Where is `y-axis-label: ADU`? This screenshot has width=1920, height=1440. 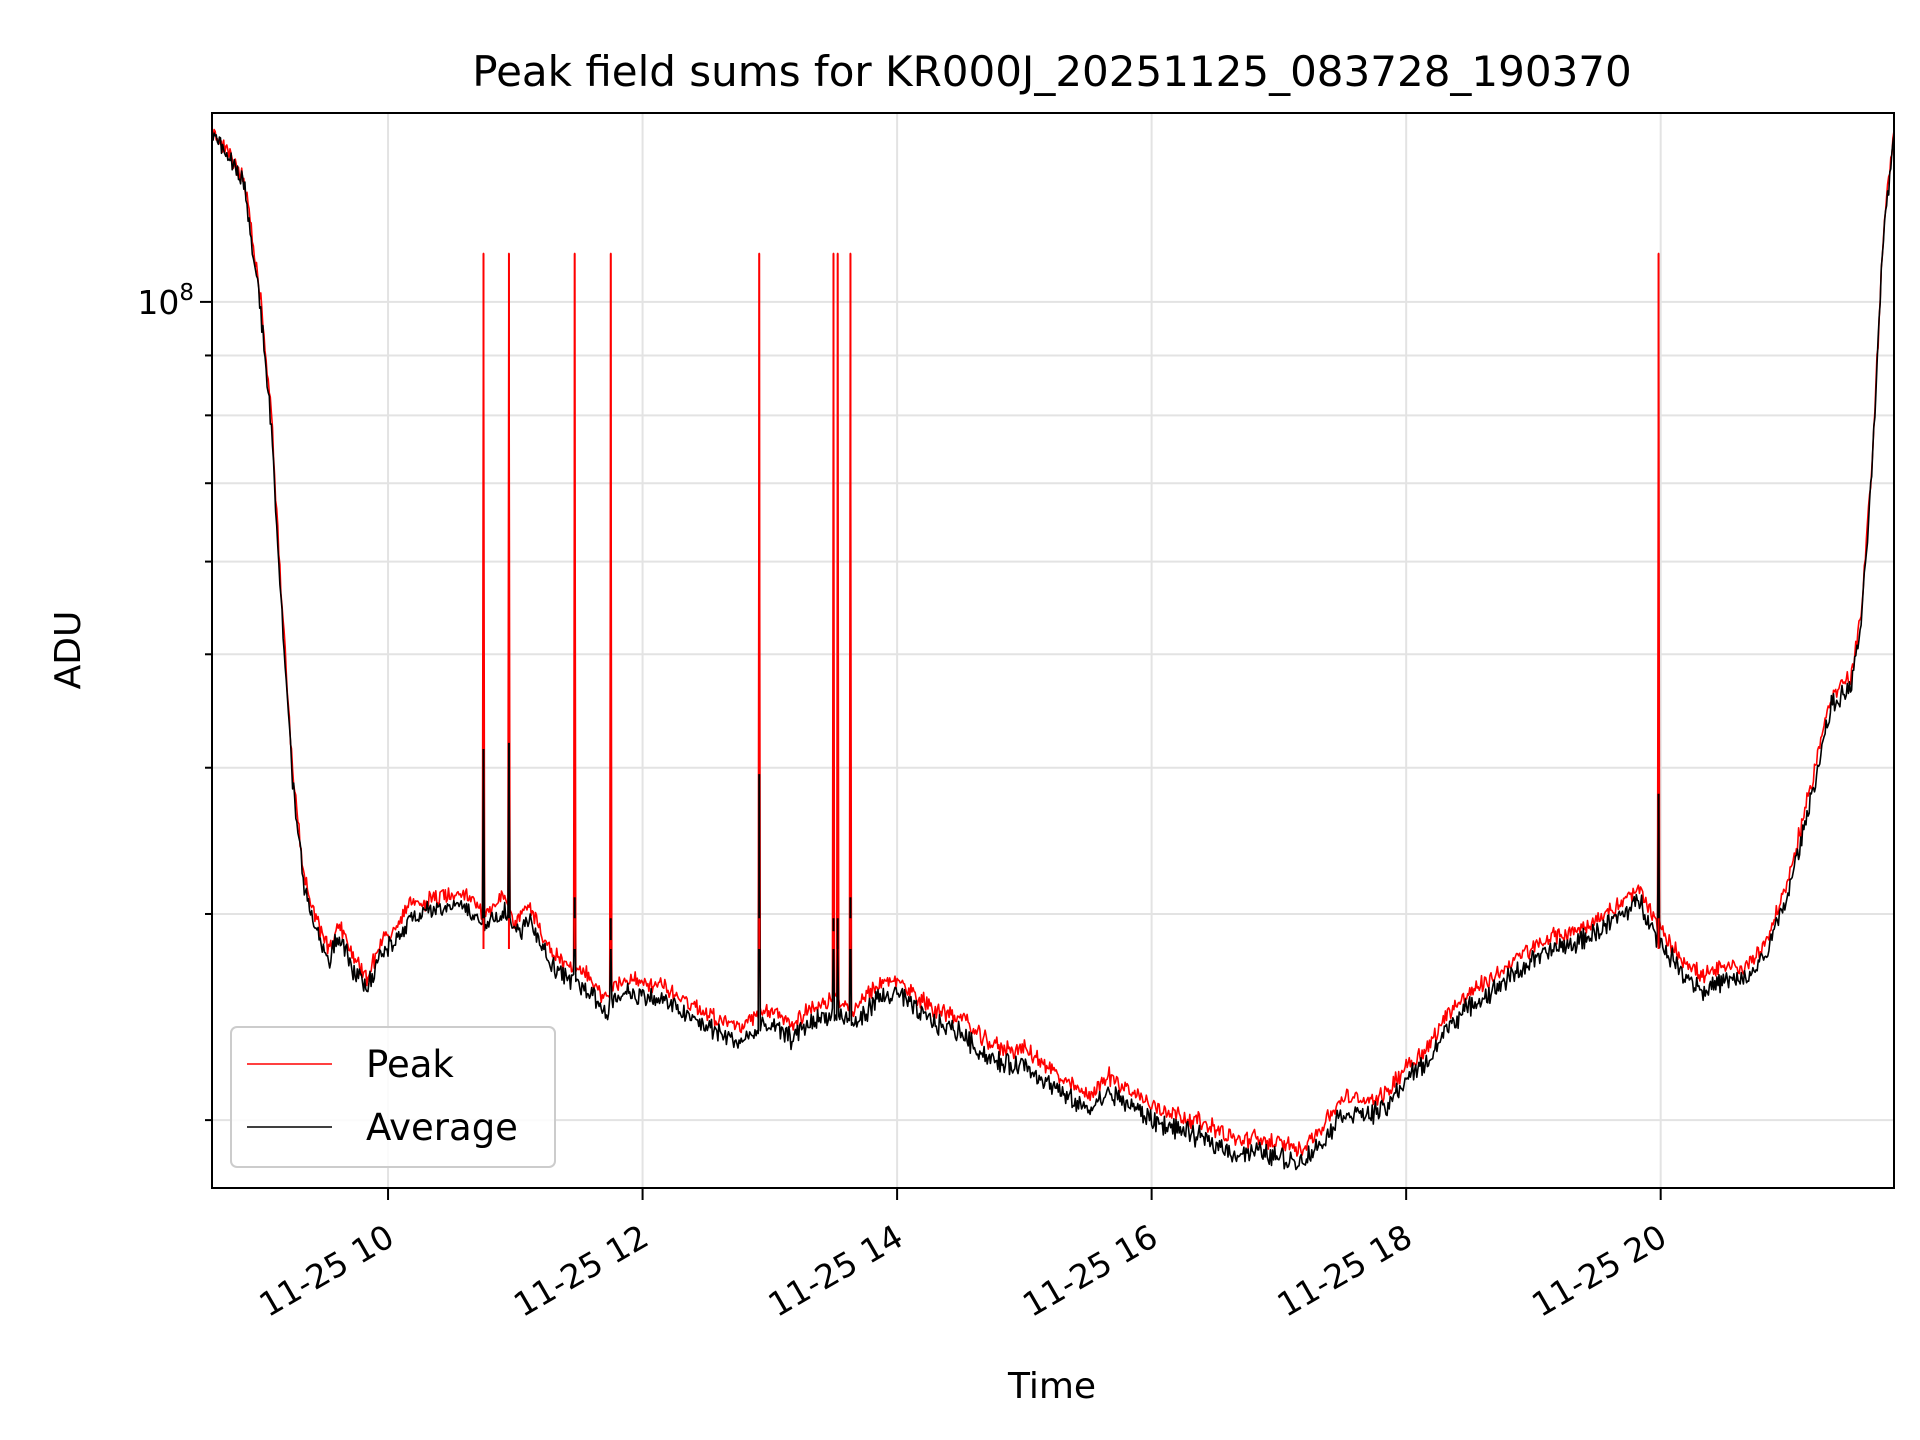
y-axis-label: ADU is located at coordinates (68, 650).